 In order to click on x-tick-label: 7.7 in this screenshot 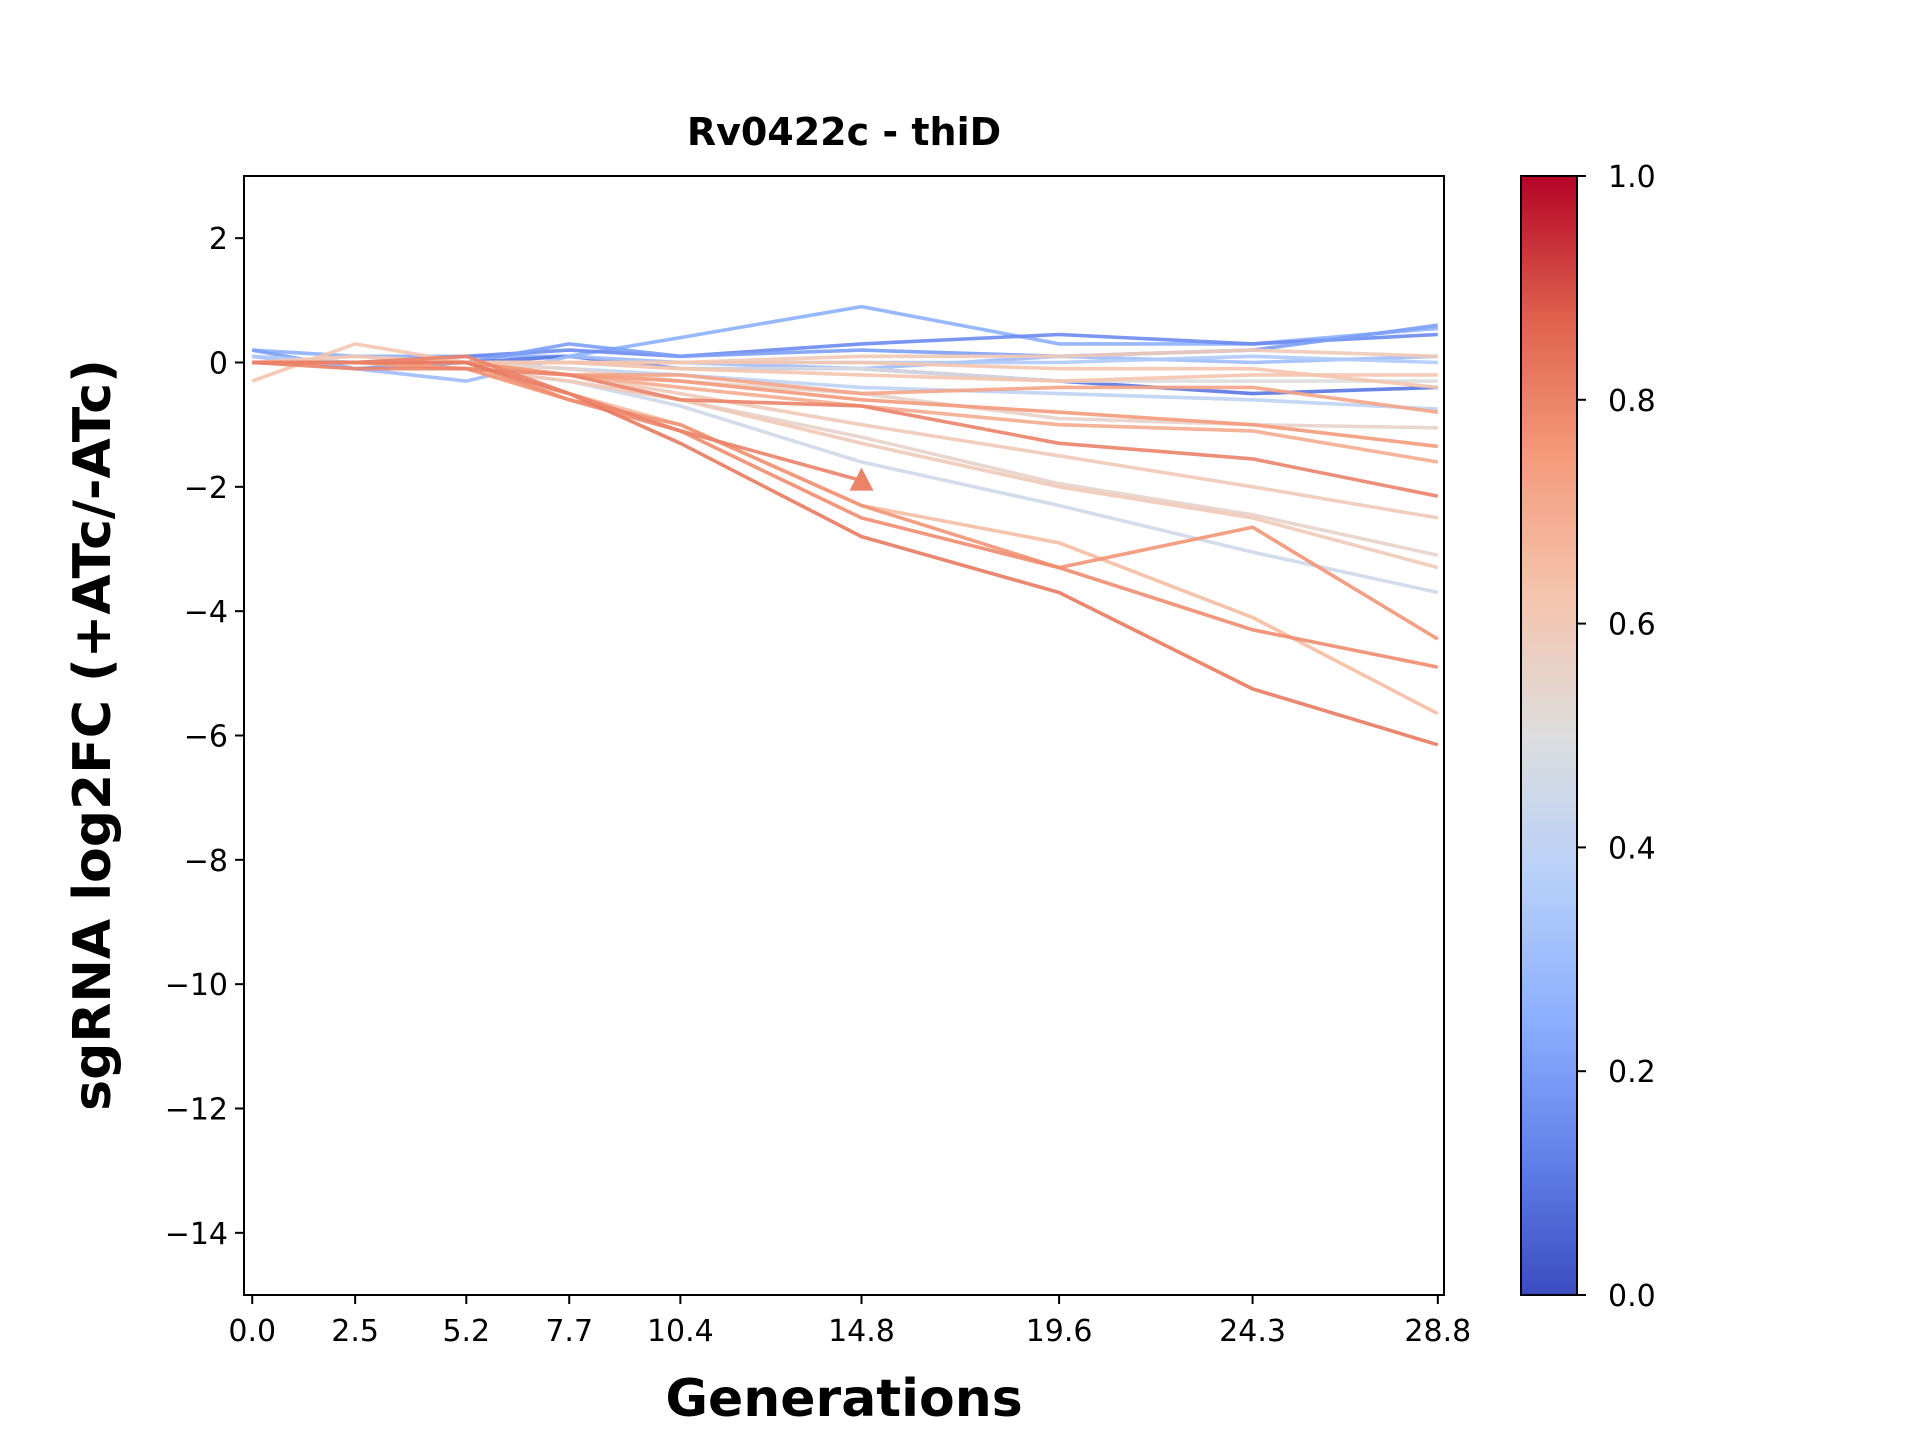, I will do `click(569, 1331)`.